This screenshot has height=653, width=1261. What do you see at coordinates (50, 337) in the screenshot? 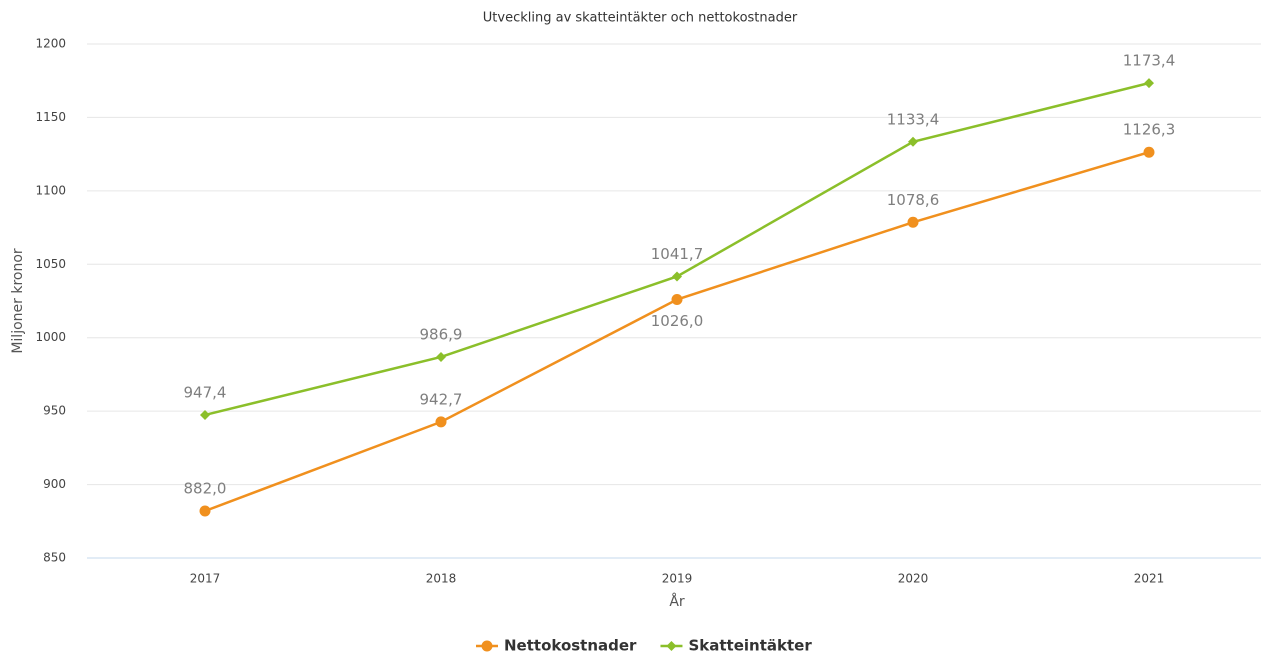
I see `y-tick-label: 1000` at bounding box center [50, 337].